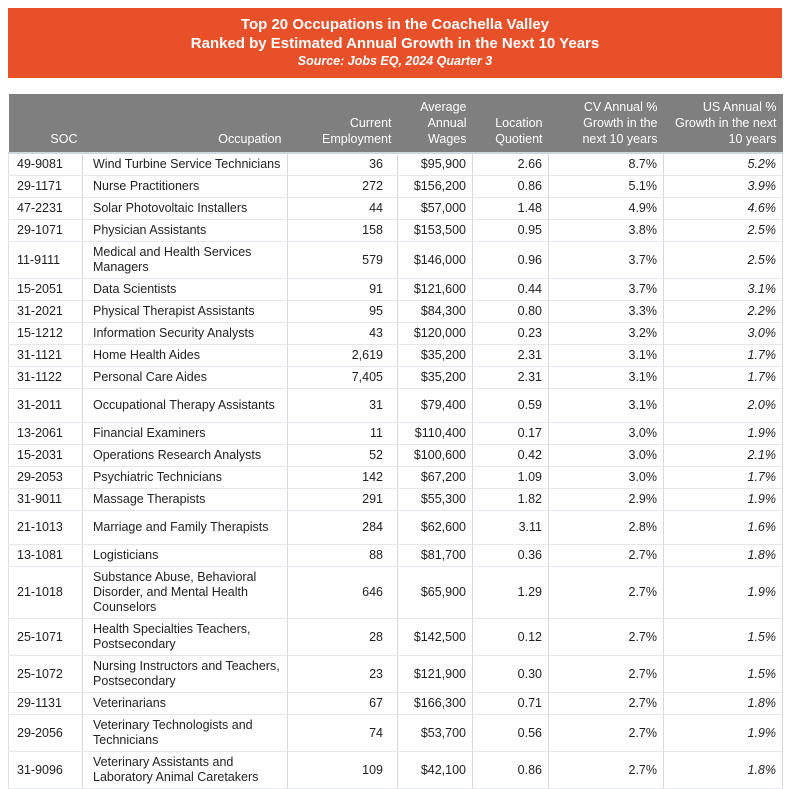 The height and width of the screenshot is (789, 790). What do you see at coordinates (342, 527) in the screenshot?
I see `cell-current-employment: 284` at bounding box center [342, 527].